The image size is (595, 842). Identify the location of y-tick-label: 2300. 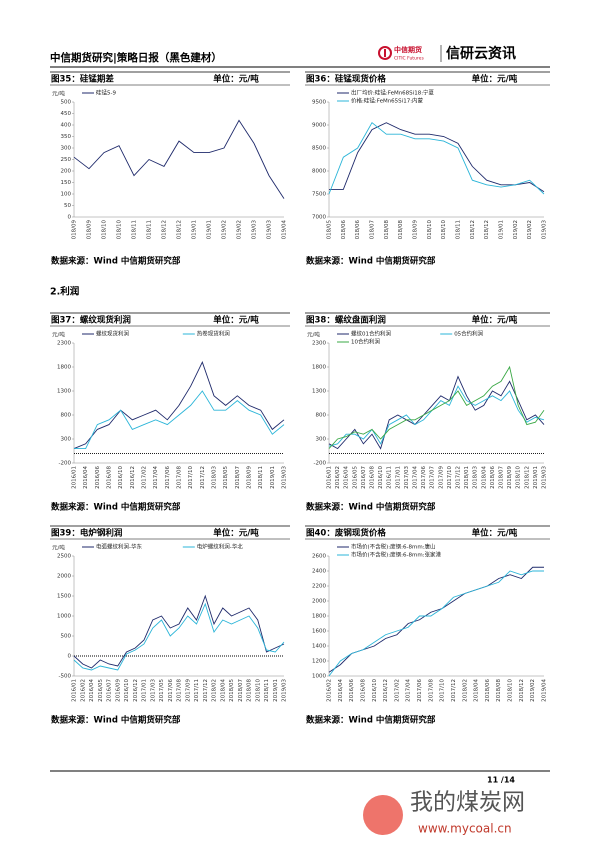
(319, 344).